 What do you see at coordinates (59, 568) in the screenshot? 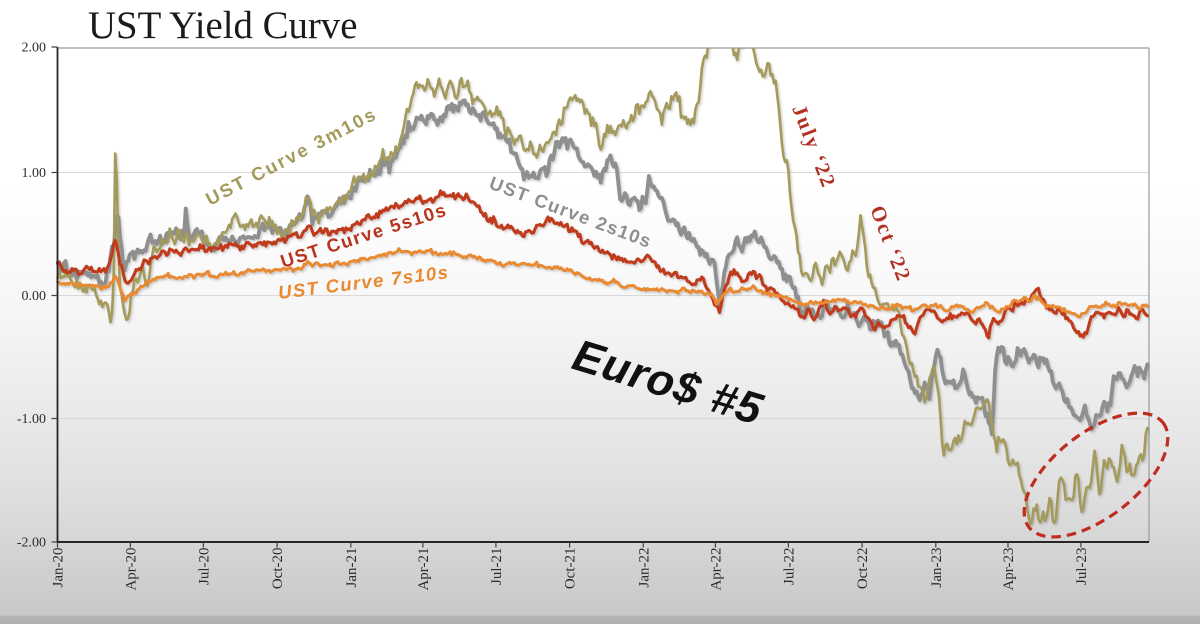
I see `svg-text: Jan-20` at bounding box center [59, 568].